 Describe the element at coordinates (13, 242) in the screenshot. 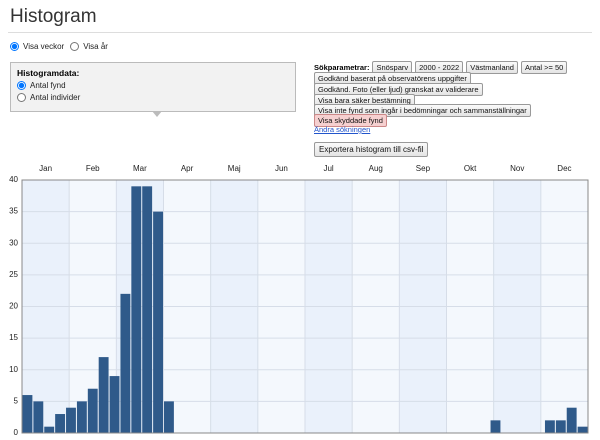

I see `y-tick-label: 30` at that location.